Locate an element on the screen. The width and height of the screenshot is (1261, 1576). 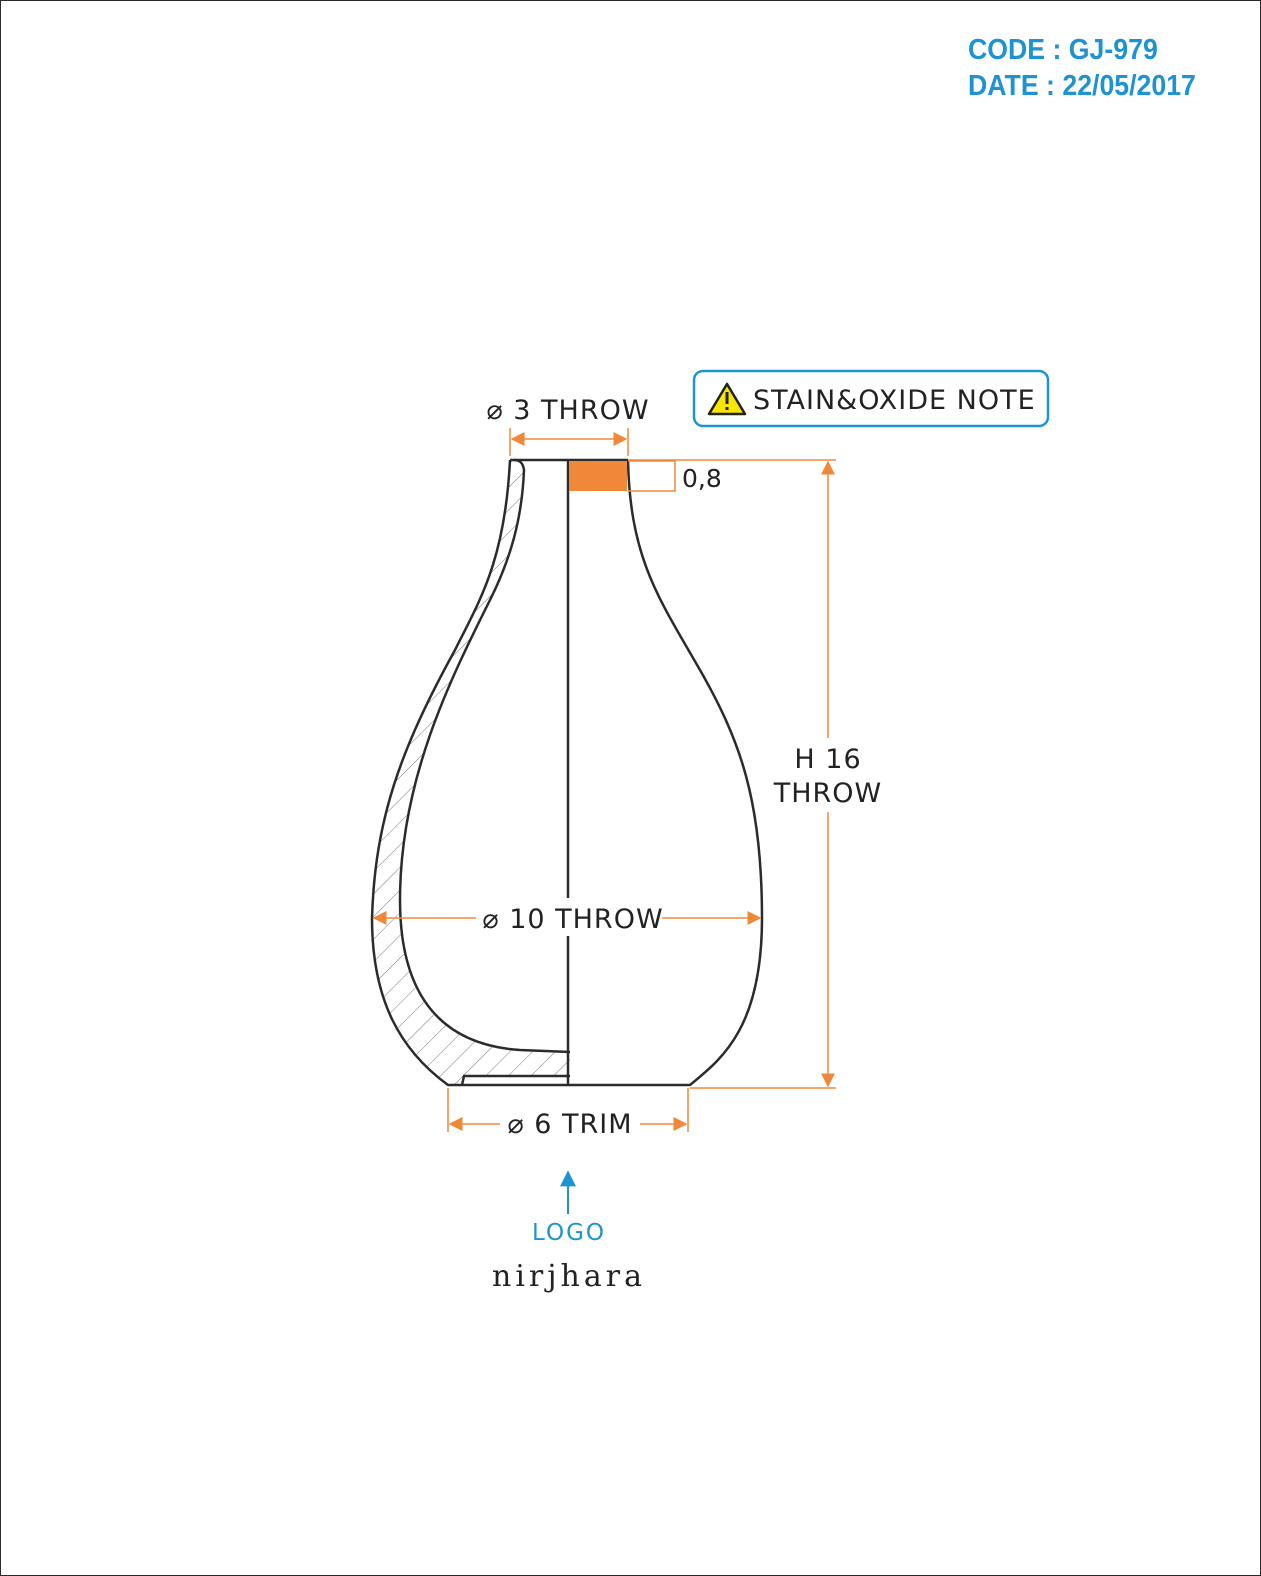
body-diameter-label: ⌀ 10 THROW is located at coordinates (572, 919).